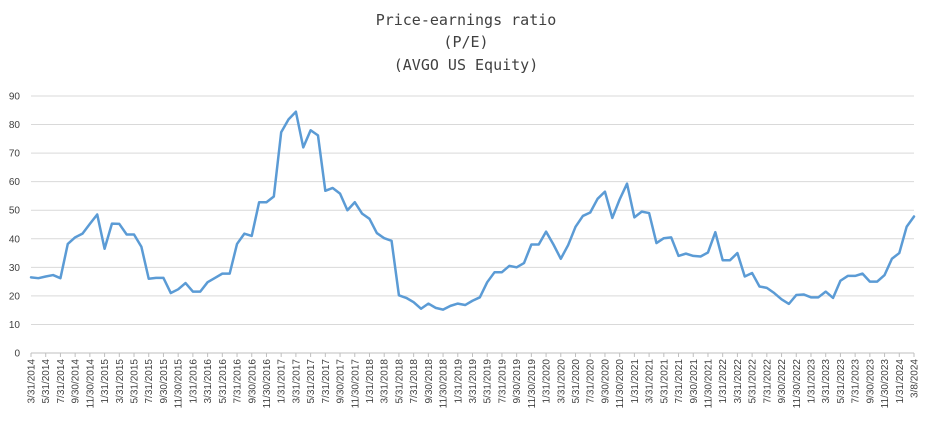 The height and width of the screenshot is (438, 932). What do you see at coordinates (900, 381) in the screenshot?
I see `x-tick-label: 1/31/2024` at bounding box center [900, 381].